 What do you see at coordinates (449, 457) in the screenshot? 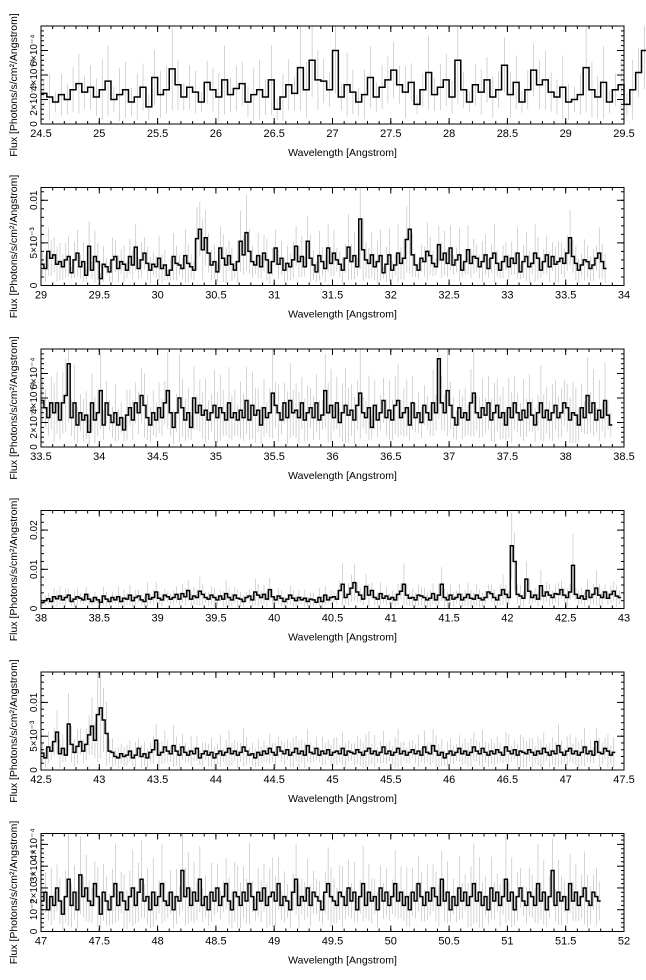
I see `x-tick-label: 37` at bounding box center [449, 457].